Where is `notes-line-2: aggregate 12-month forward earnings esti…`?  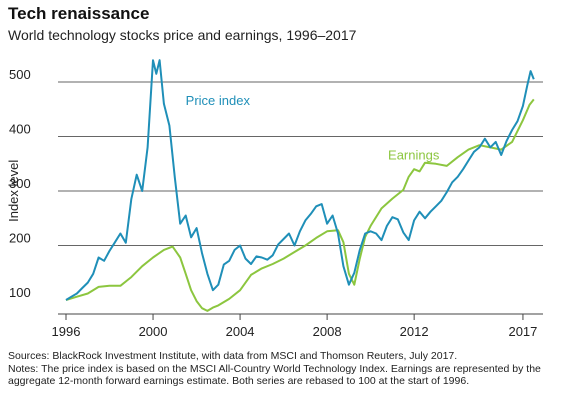 notes-line-2: aggregate 12-month forward earnings esti… is located at coordinates (239, 381).